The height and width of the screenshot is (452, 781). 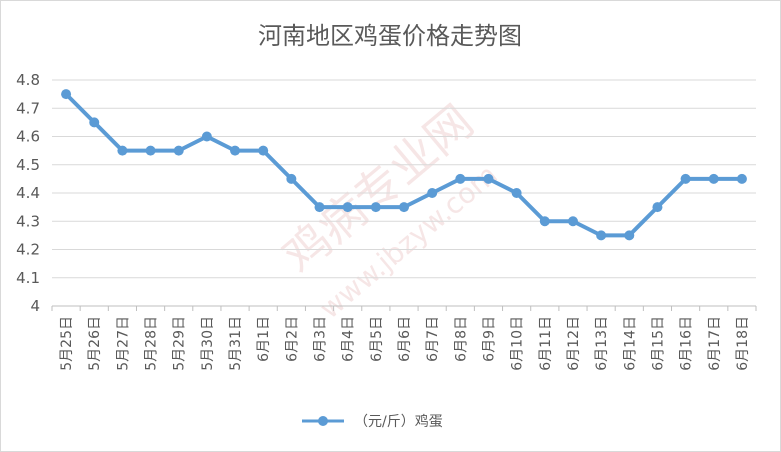 I want to click on x-tick-label: 6月12日, so click(x=574, y=343).